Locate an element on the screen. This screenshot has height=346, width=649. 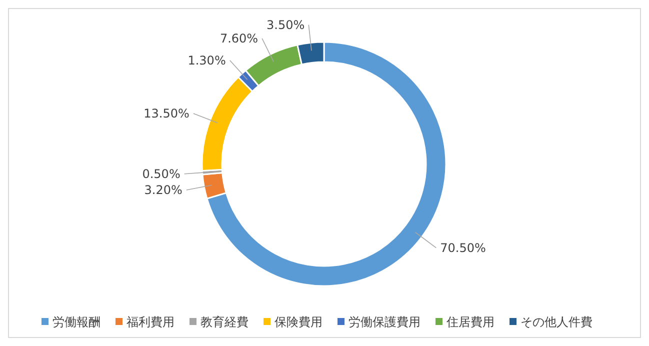
legend-label: 労働保護費用 is located at coordinates (384, 322).